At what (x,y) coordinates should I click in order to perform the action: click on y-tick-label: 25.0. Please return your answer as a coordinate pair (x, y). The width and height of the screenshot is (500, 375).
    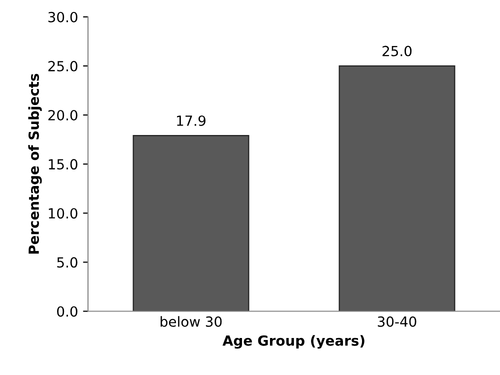
    Looking at the image, I should click on (63, 66).